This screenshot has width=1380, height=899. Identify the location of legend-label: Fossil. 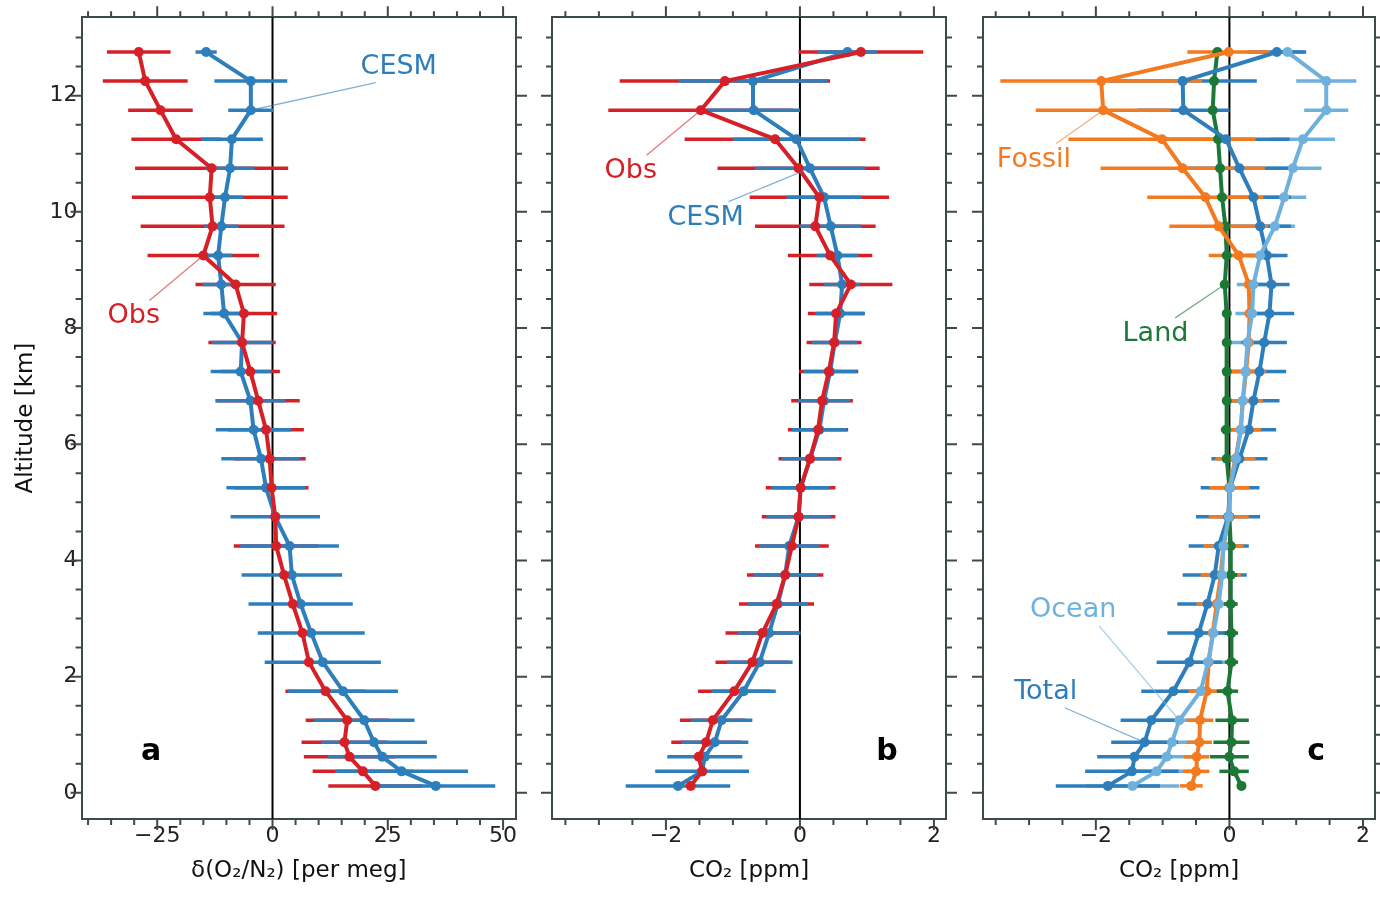
(1034, 157).